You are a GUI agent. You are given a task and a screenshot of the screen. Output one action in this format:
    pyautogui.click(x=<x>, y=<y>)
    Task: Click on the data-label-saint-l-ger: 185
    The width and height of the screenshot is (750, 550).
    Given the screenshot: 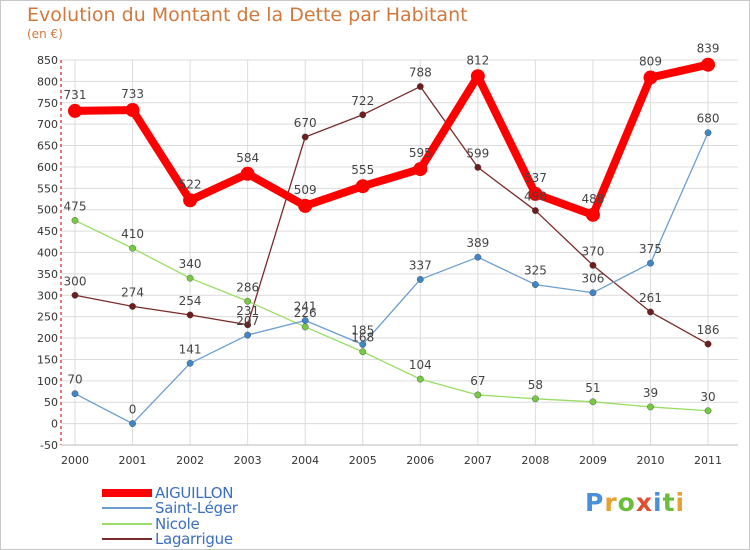 What is the action you would take?
    pyautogui.click(x=362, y=330)
    